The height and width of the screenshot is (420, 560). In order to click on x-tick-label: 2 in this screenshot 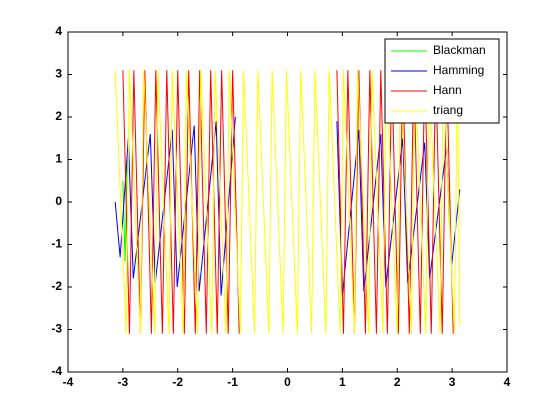, I will do `click(397, 382)`.